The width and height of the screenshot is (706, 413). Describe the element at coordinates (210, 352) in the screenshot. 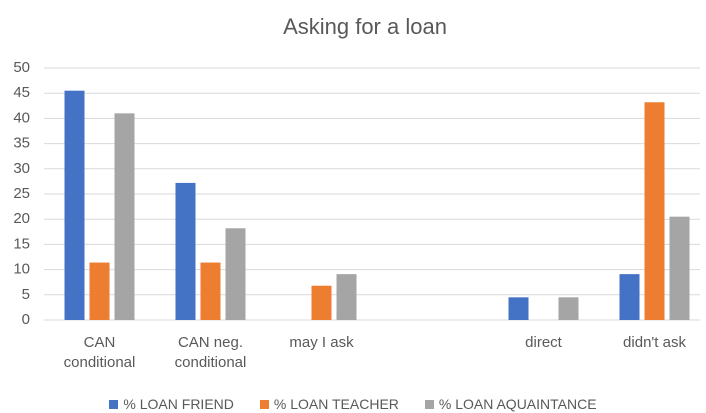

I see `x-tick-label: CAN neg. conditional` at that location.